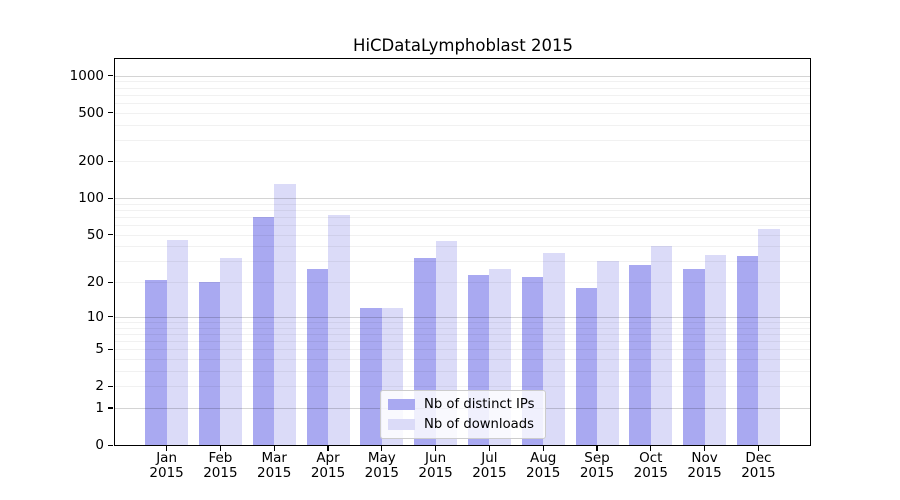  What do you see at coordinates (435, 472) in the screenshot?
I see `x-tick-year-jun: 2015` at bounding box center [435, 472].